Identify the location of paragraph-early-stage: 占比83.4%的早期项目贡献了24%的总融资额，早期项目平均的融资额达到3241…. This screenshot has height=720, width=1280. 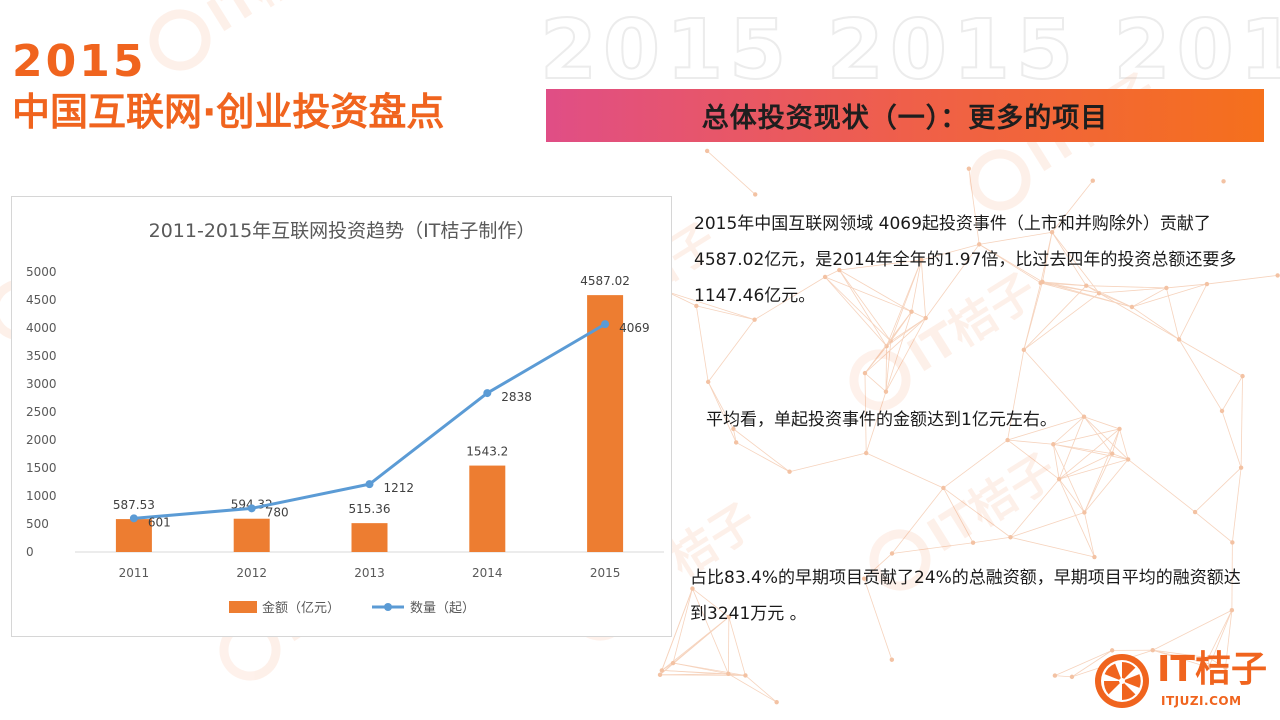
(965, 596).